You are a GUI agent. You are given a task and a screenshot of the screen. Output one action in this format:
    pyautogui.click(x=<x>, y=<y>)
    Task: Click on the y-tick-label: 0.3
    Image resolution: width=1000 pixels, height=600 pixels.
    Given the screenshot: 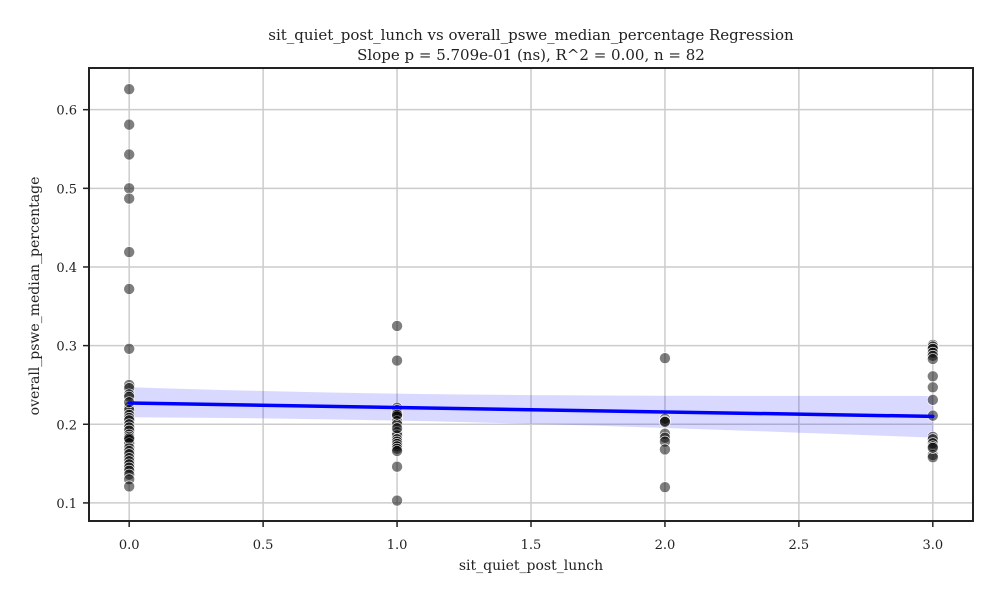 What is the action you would take?
    pyautogui.click(x=66, y=347)
    